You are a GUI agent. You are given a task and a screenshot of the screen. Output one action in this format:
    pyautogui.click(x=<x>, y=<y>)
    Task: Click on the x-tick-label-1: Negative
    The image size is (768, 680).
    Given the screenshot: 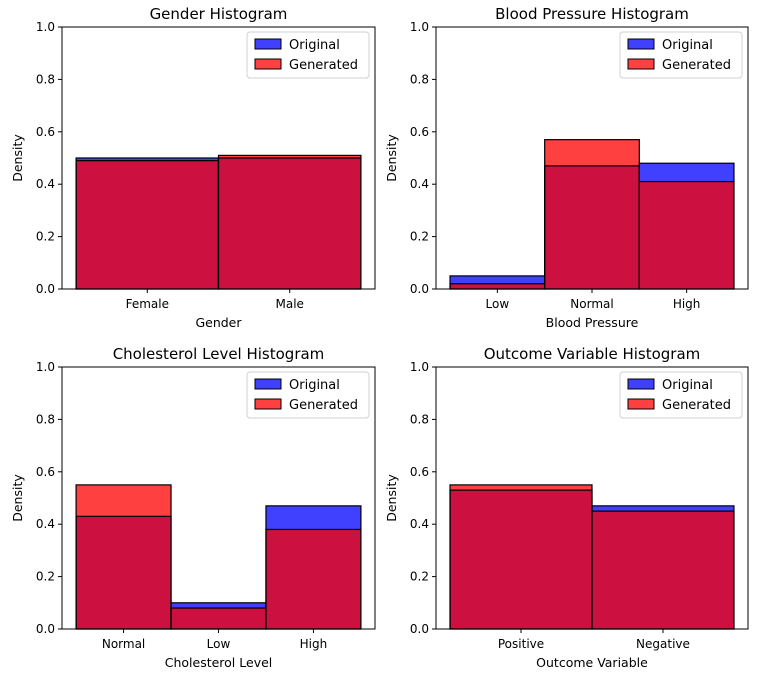 What is the action you would take?
    pyautogui.click(x=663, y=644)
    